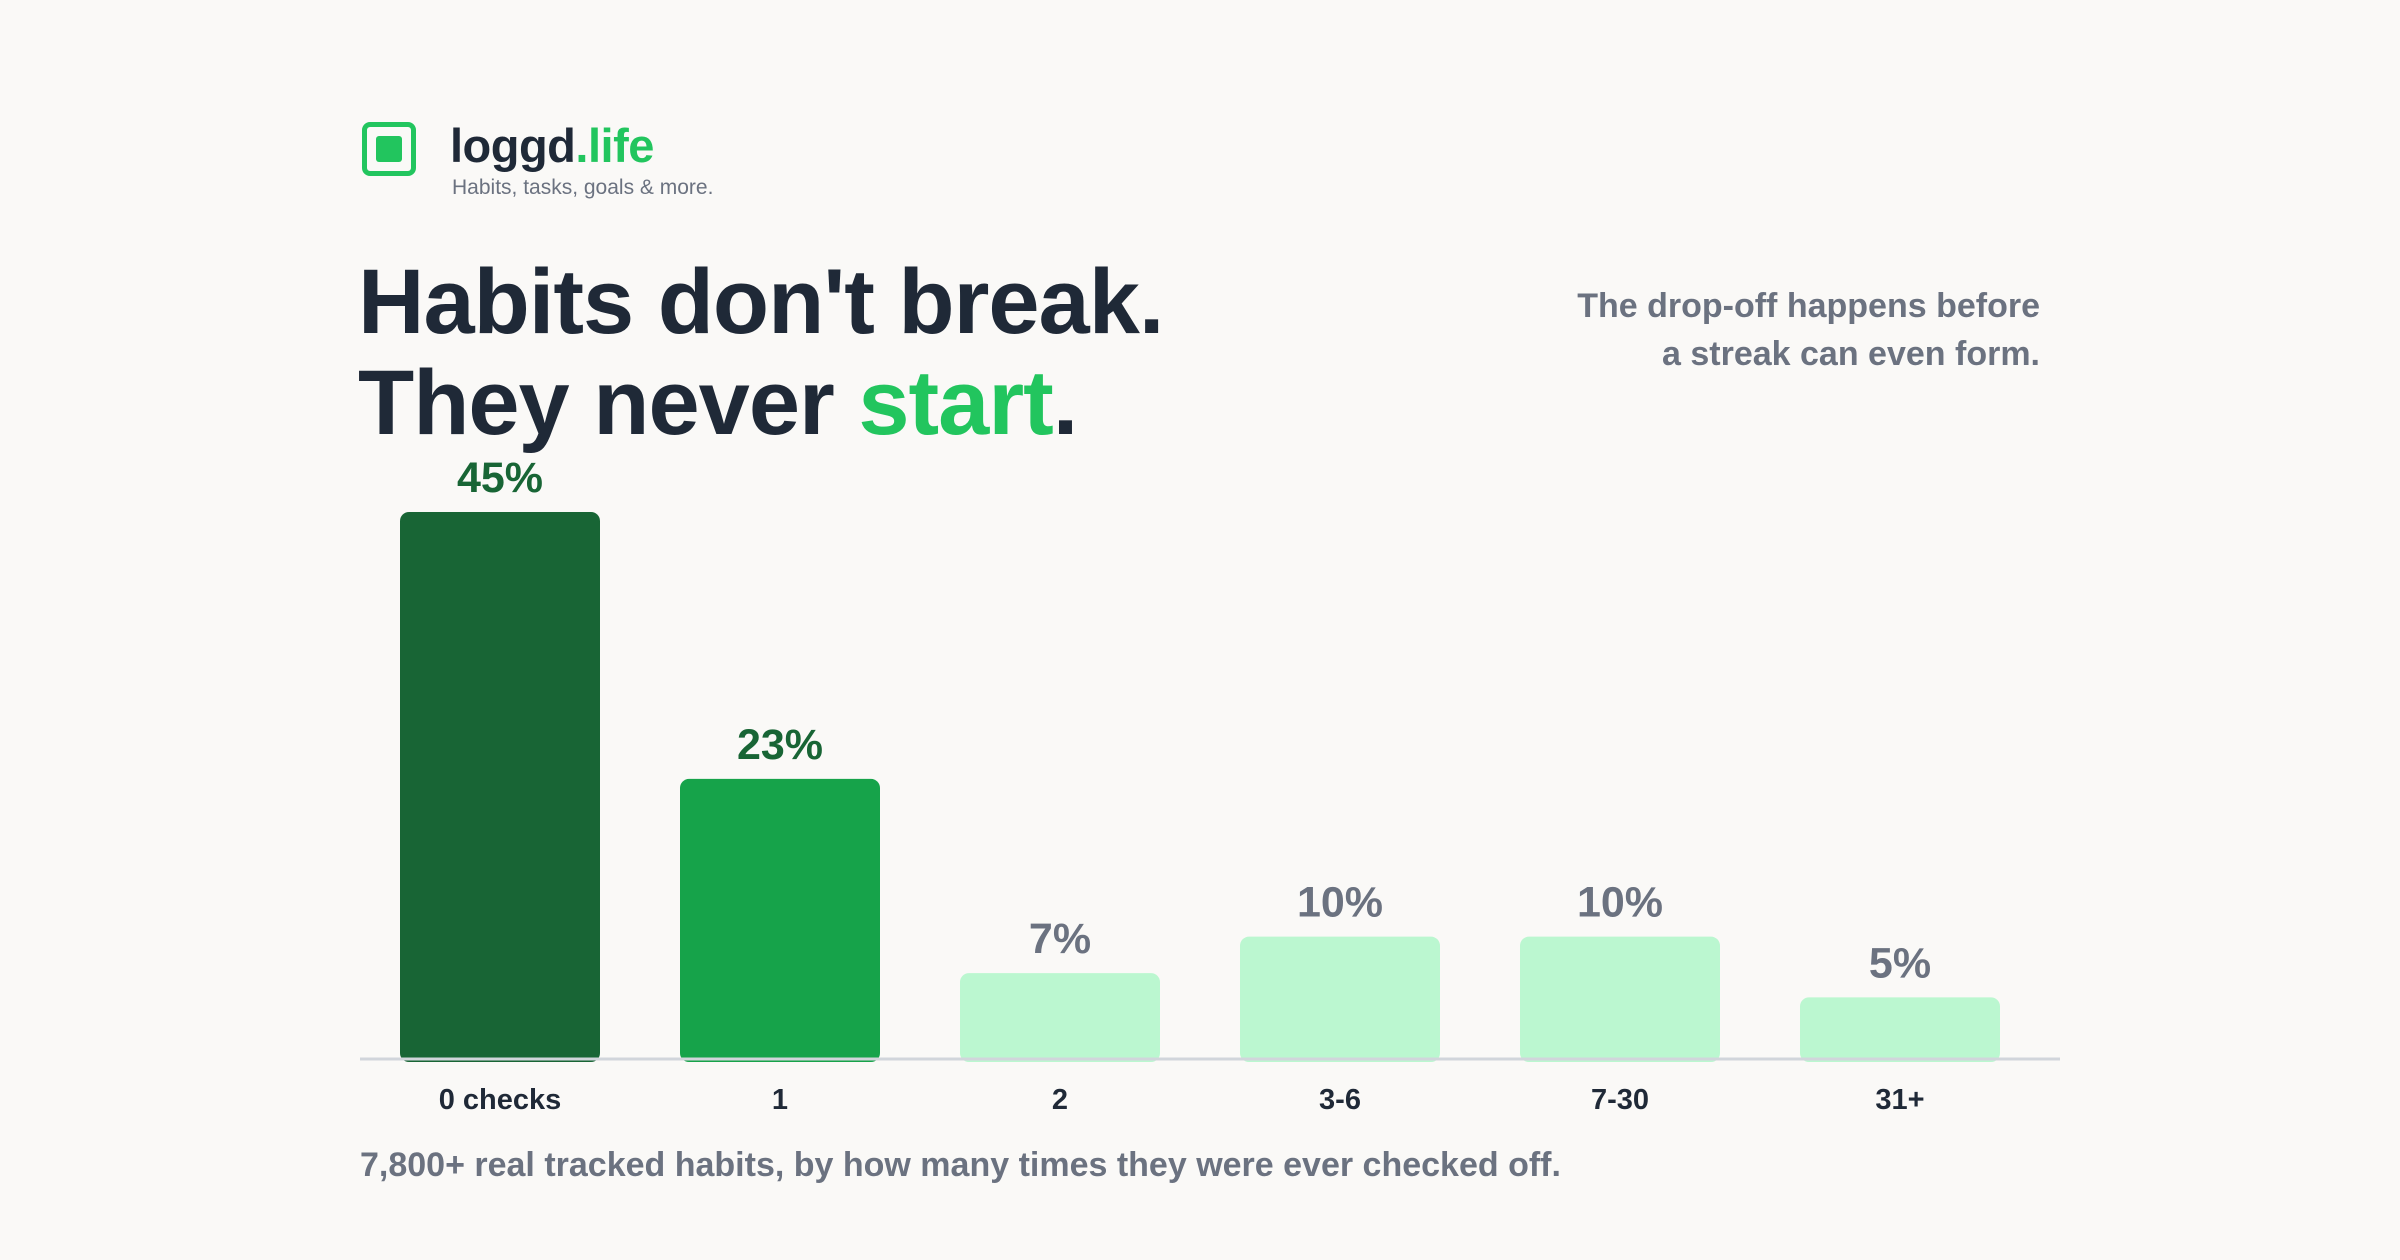 Image resolution: width=2400 pixels, height=1260 pixels. I want to click on headline-line-1: Habits don't break., so click(761, 302).